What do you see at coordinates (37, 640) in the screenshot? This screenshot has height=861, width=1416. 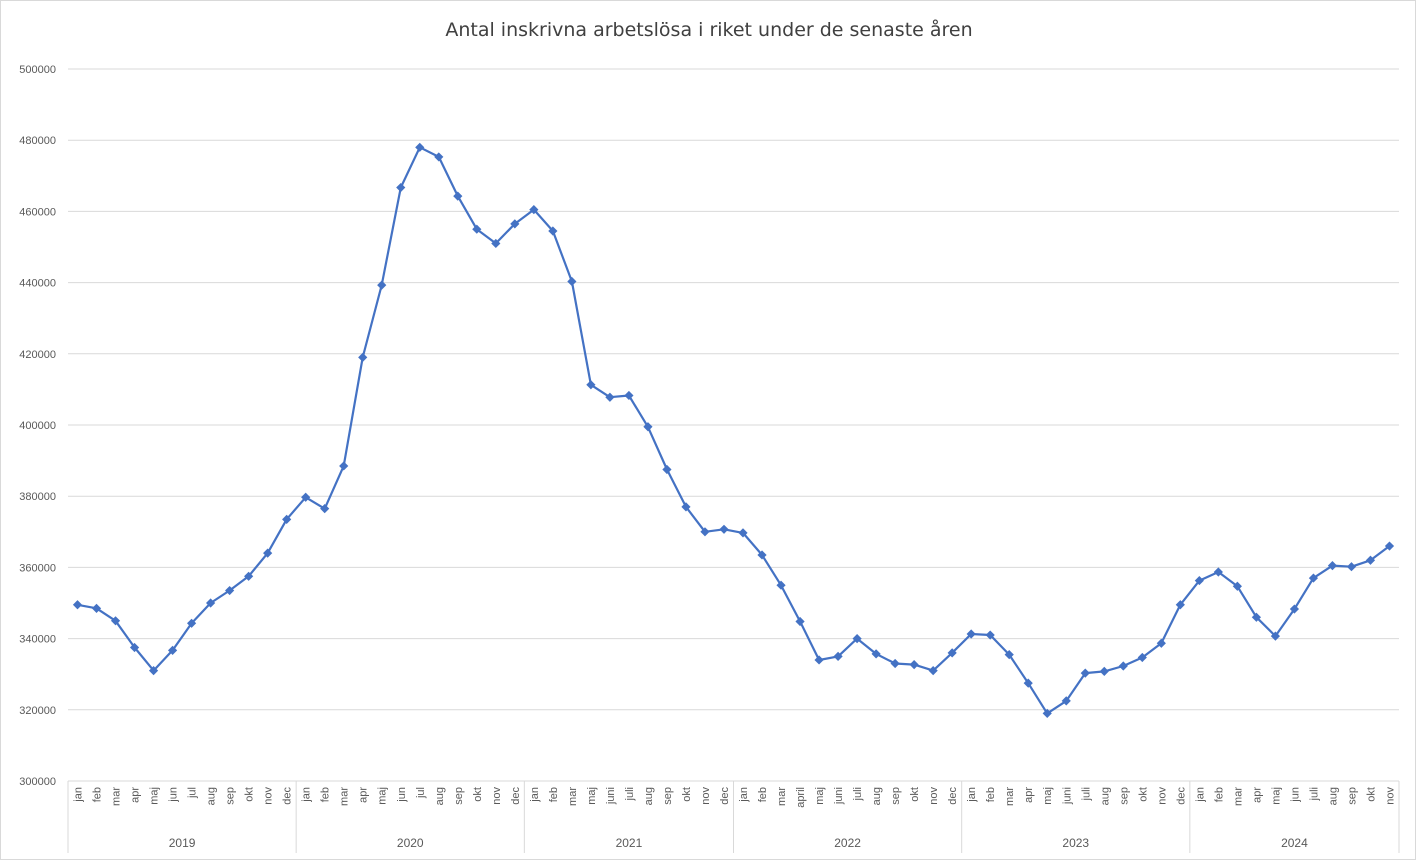 I see `y-tick-label: 340000` at bounding box center [37, 640].